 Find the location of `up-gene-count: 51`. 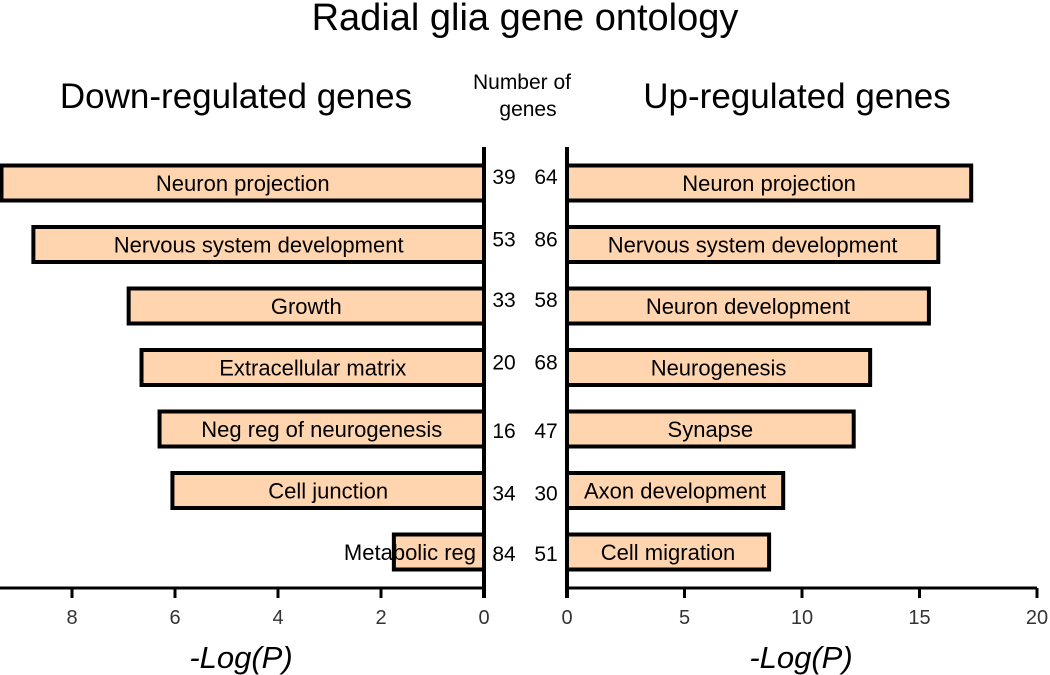

up-gene-count: 51 is located at coordinates (545, 554).